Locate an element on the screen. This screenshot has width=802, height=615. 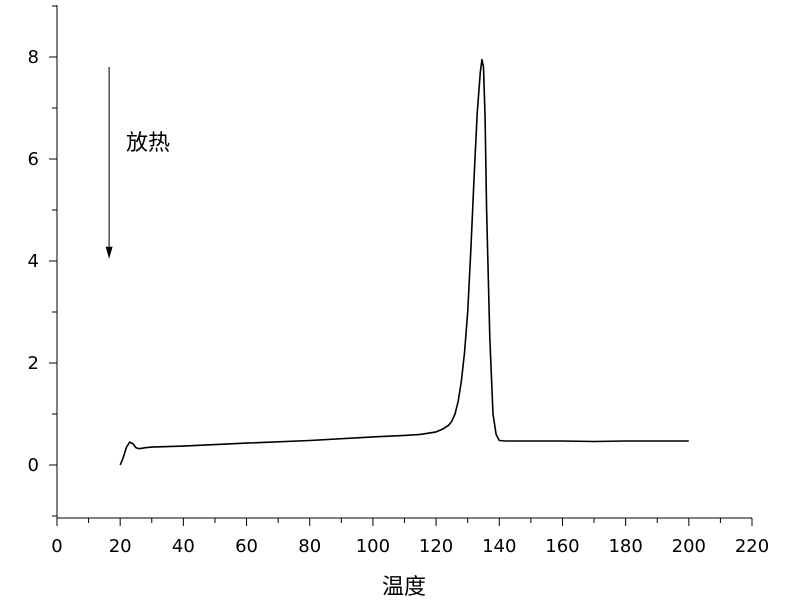
exotherm-label: 放热 is located at coordinates (148, 143).